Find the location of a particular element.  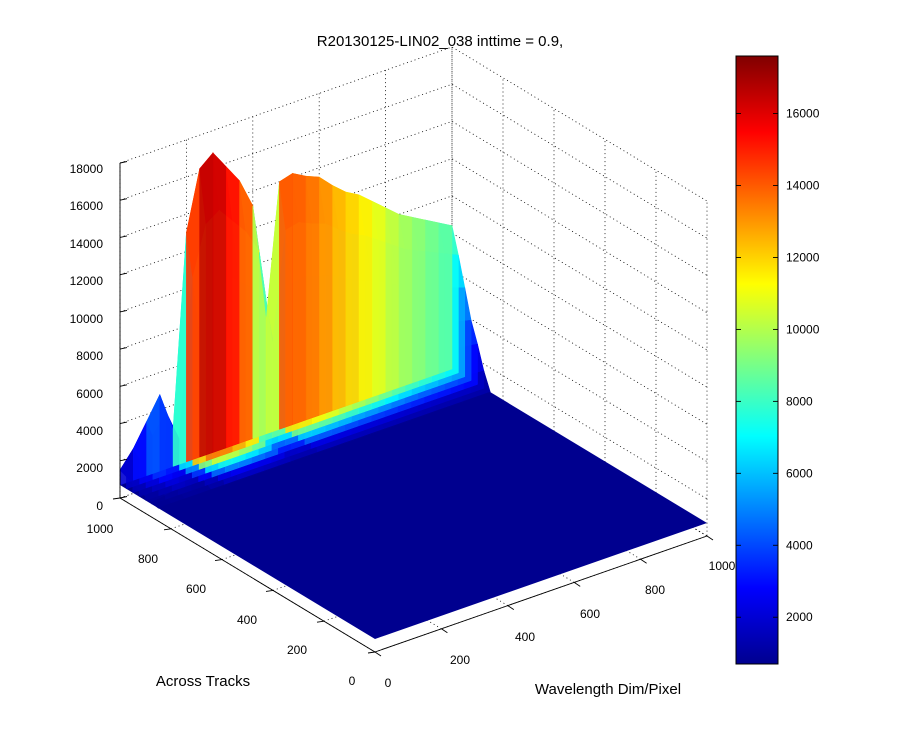

z-tick-label: 4000 is located at coordinates (89, 431).